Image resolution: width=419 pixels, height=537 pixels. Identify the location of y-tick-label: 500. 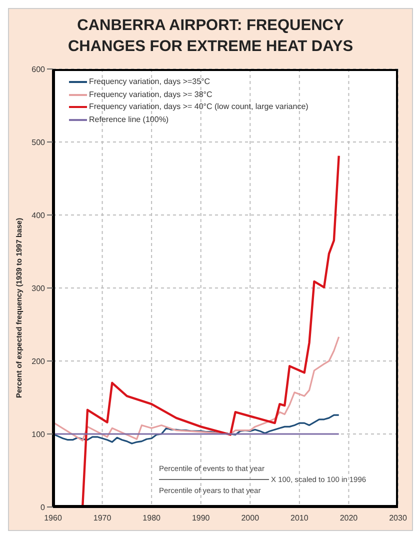
(39, 142).